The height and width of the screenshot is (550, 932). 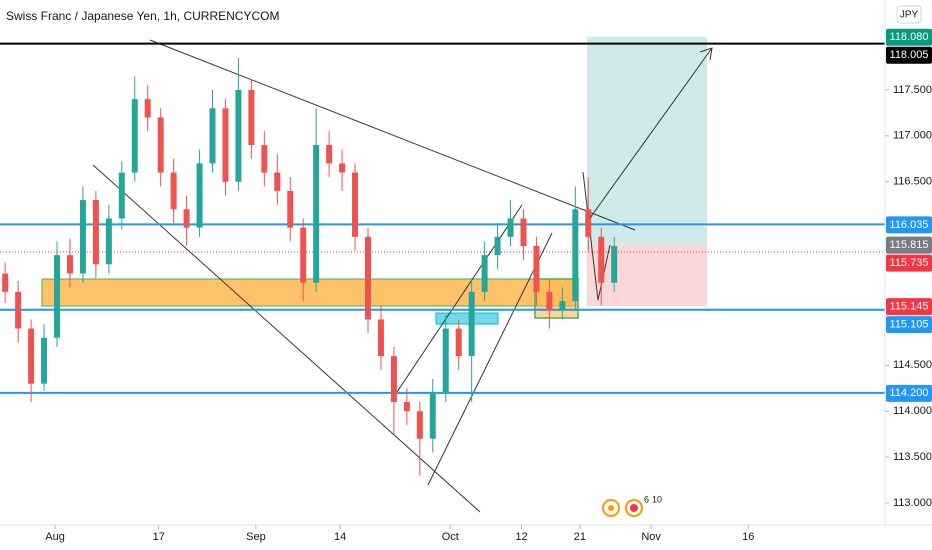 I want to click on stop-loss-zone, so click(x=647, y=275).